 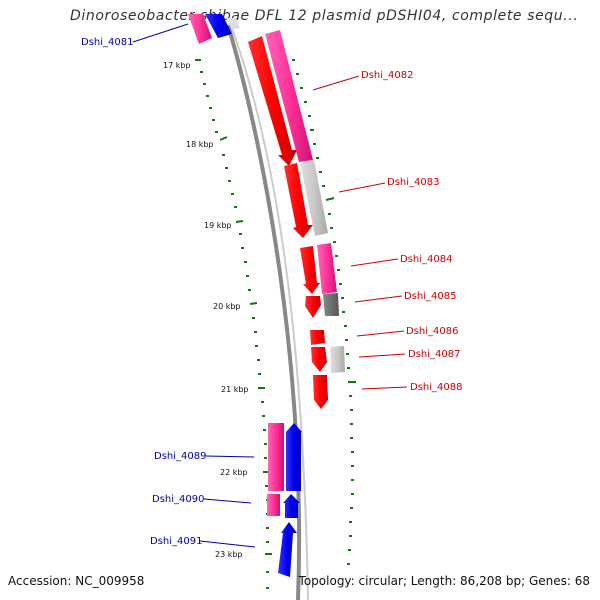 What do you see at coordinates (176, 541) in the screenshot?
I see `gene-label-4091: Dshi_4091` at bounding box center [176, 541].